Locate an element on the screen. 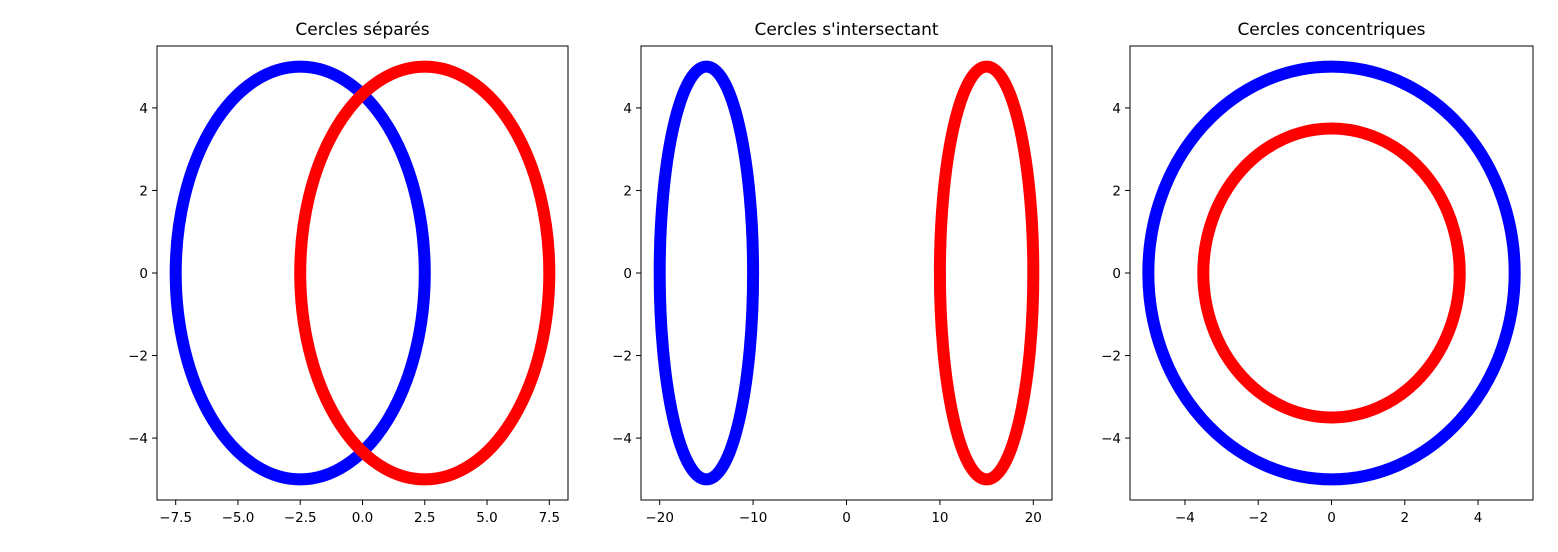 The height and width of the screenshot is (552, 1558). x-tick-label: 4 is located at coordinates (1478, 518).